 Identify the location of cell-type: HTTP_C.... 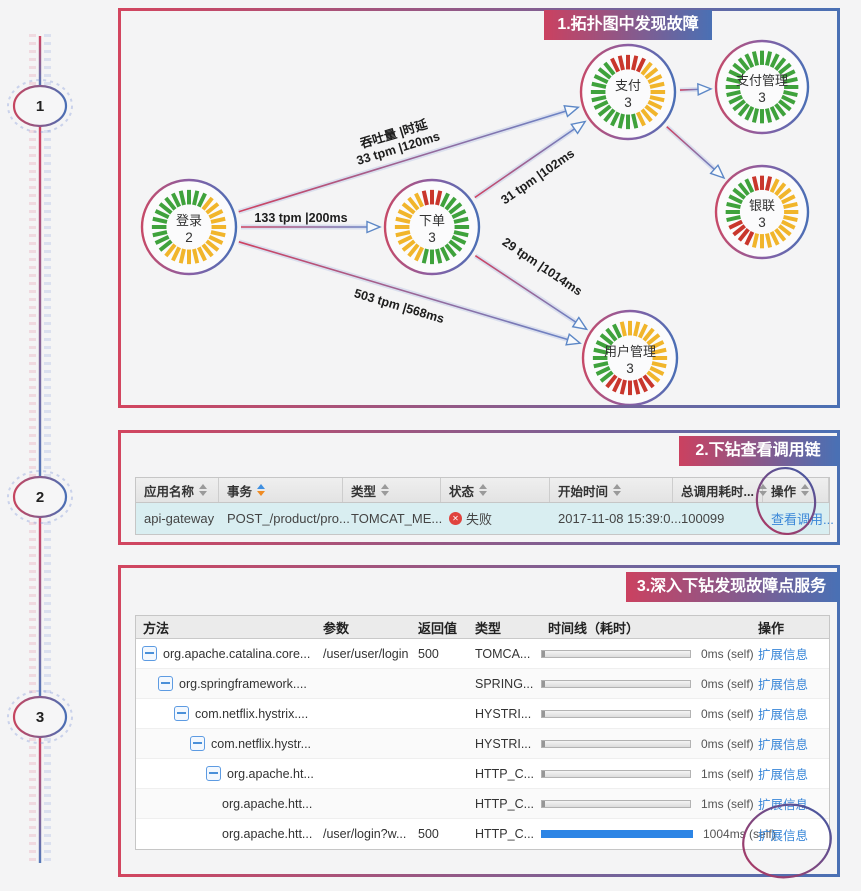
(504, 773).